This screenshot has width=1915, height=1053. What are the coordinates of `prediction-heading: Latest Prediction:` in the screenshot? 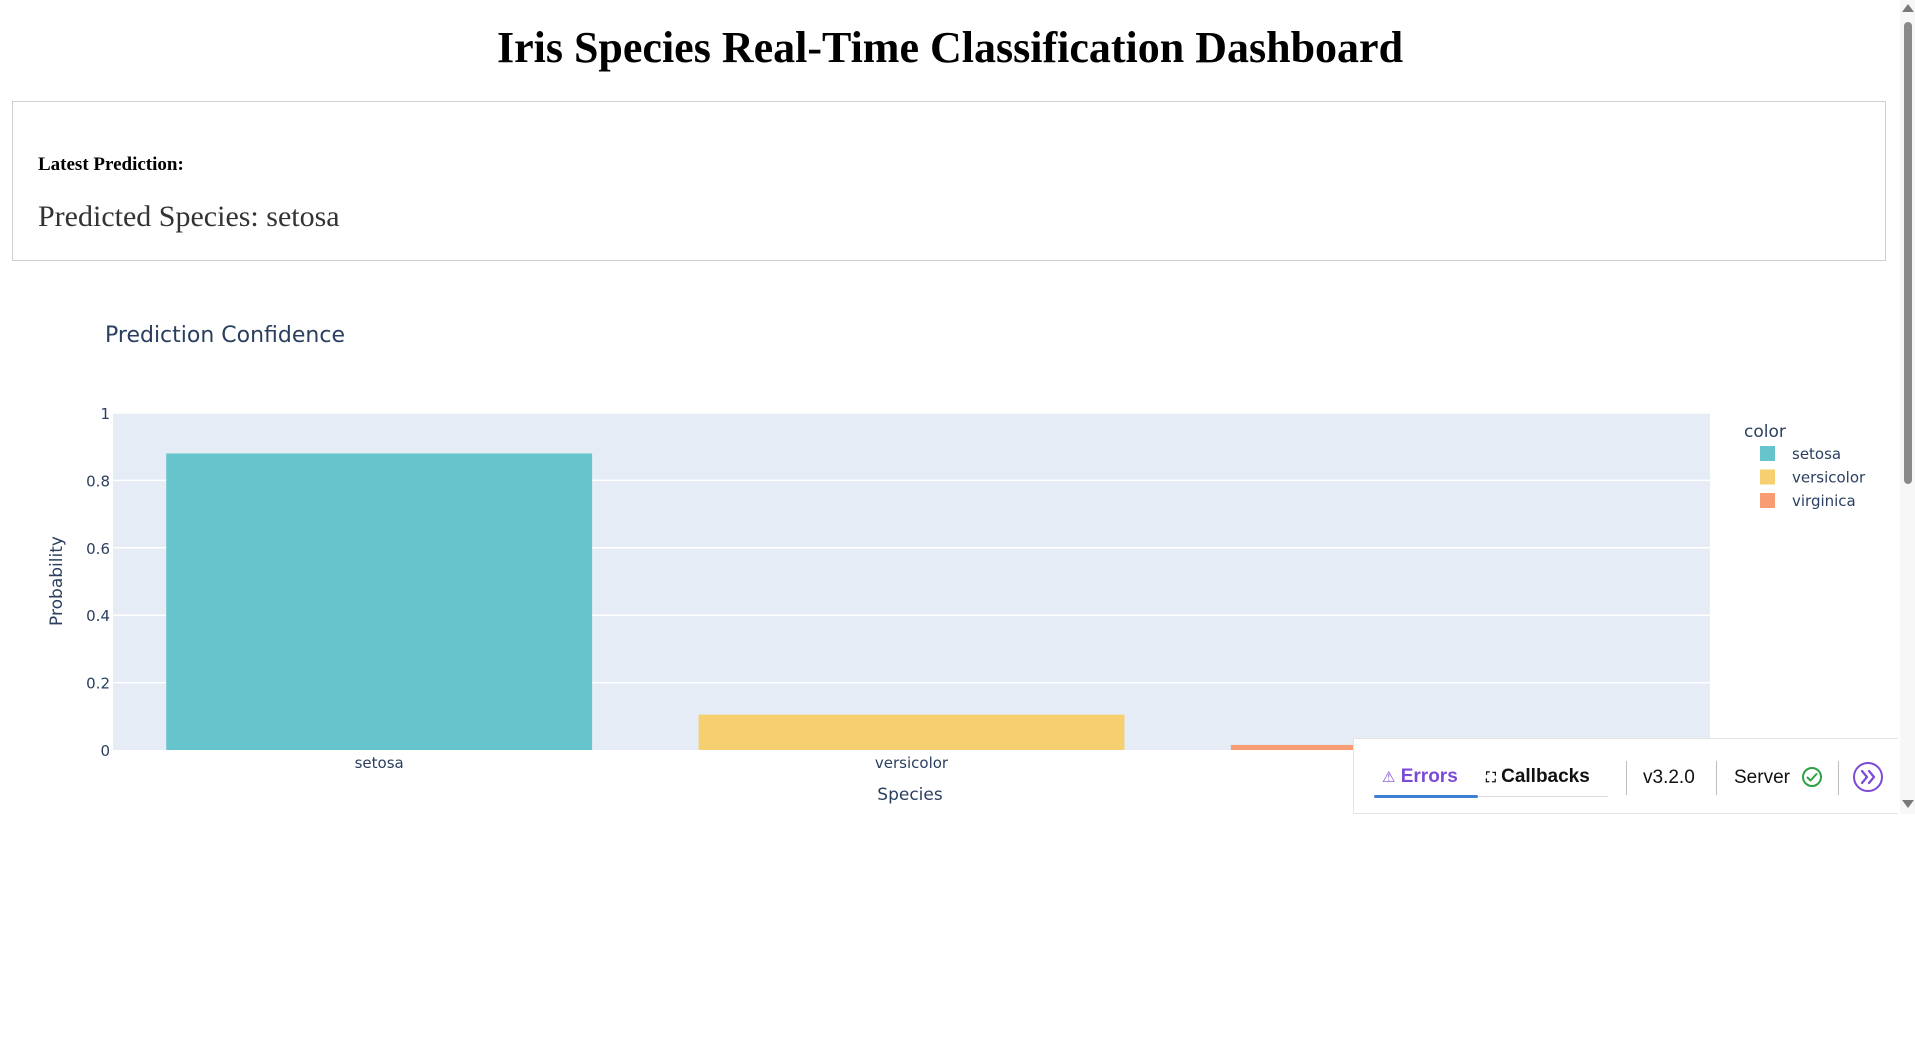 It's located at (111, 164).